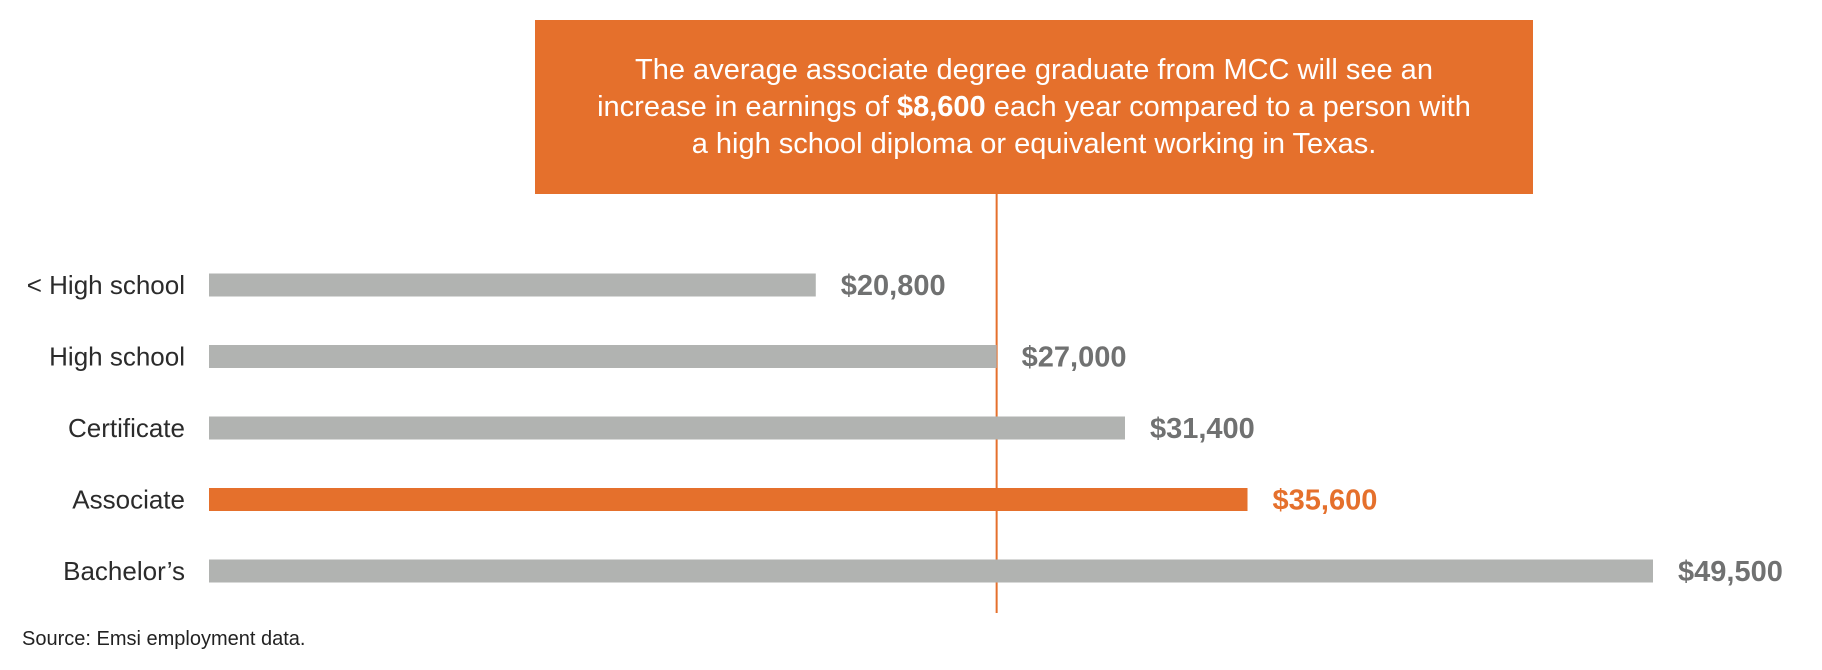 The image size is (1822, 670). I want to click on value-label: $31,400, so click(1202, 429).